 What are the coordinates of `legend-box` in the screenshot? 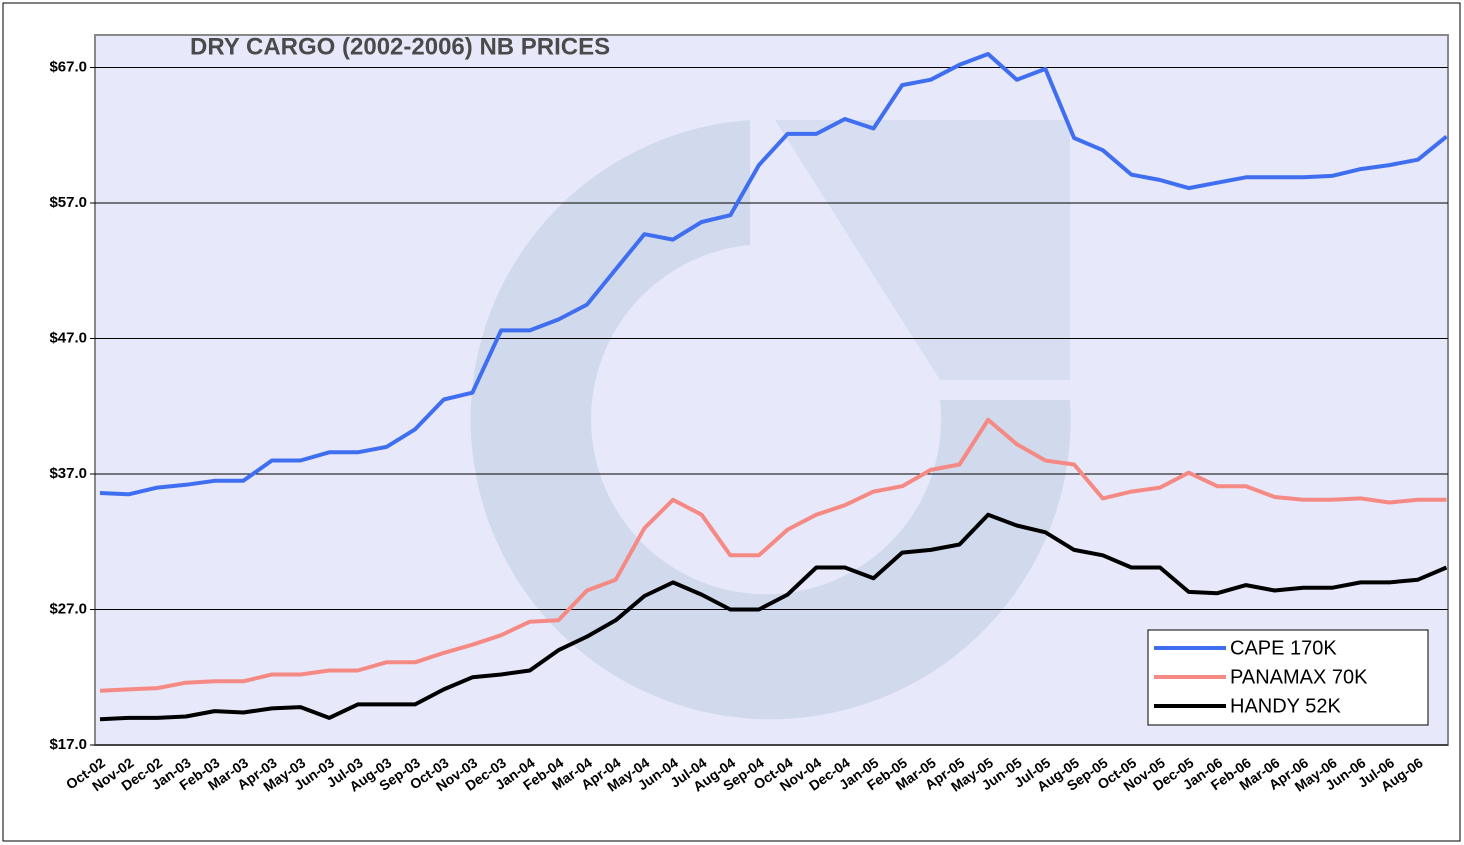 It's located at (1288, 677).